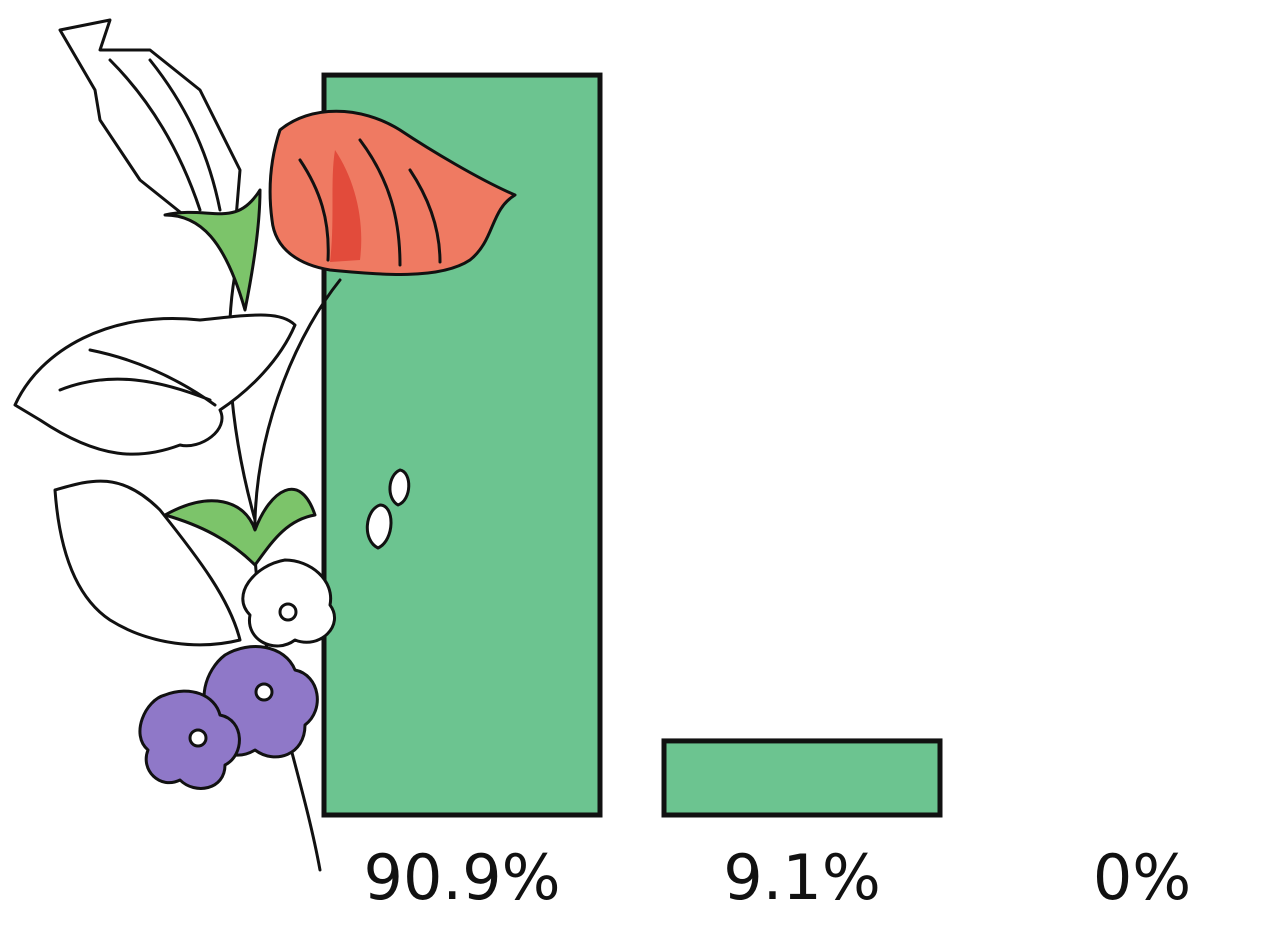 This screenshot has height=926, width=1273. Describe the element at coordinates (1142, 877) in the screenshot. I see `value-label: 0%` at that location.